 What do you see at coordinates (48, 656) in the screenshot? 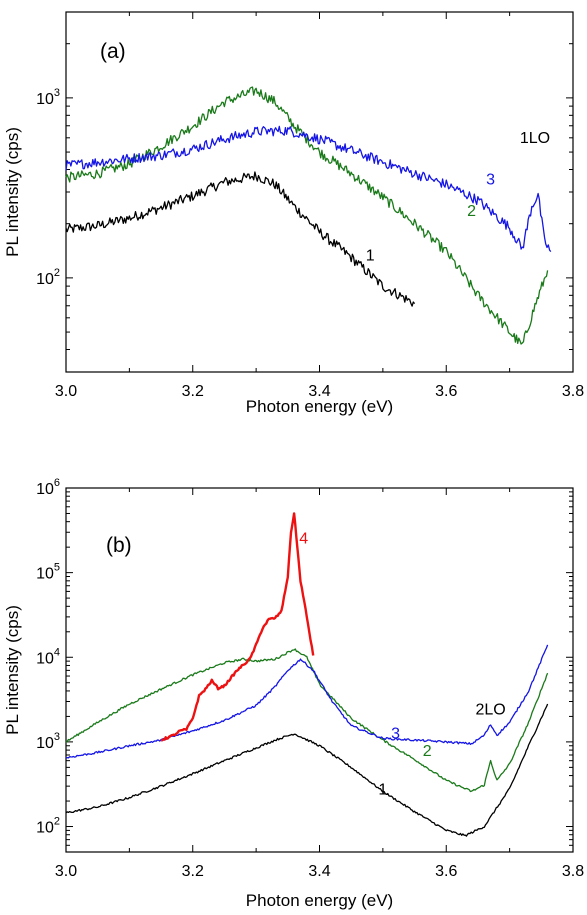
I see `y-tick-label: 10⁴` at bounding box center [48, 656].